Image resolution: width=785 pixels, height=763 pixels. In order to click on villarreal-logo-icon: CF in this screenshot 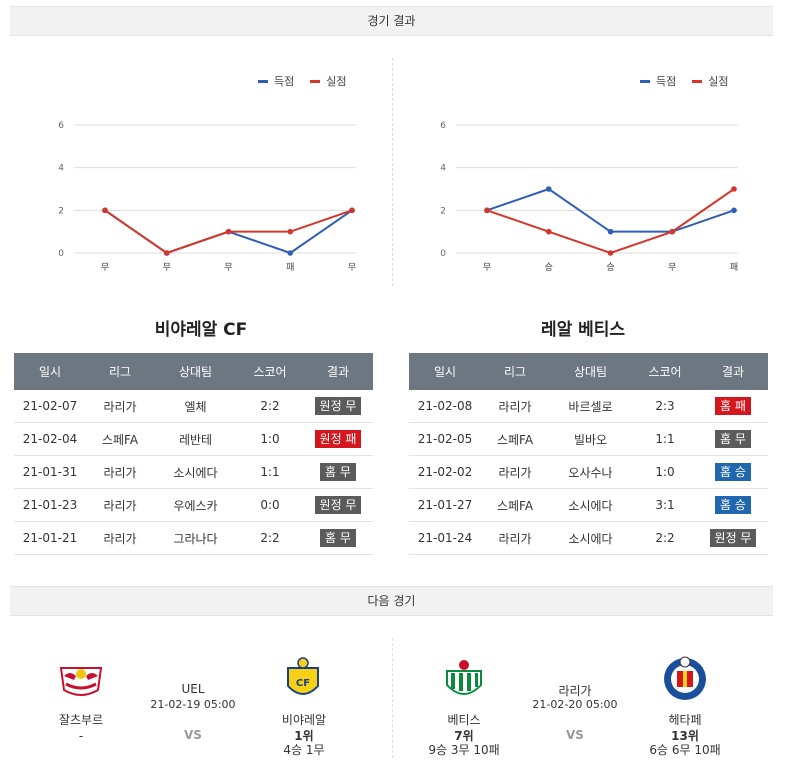, I will do `click(303, 676)`.